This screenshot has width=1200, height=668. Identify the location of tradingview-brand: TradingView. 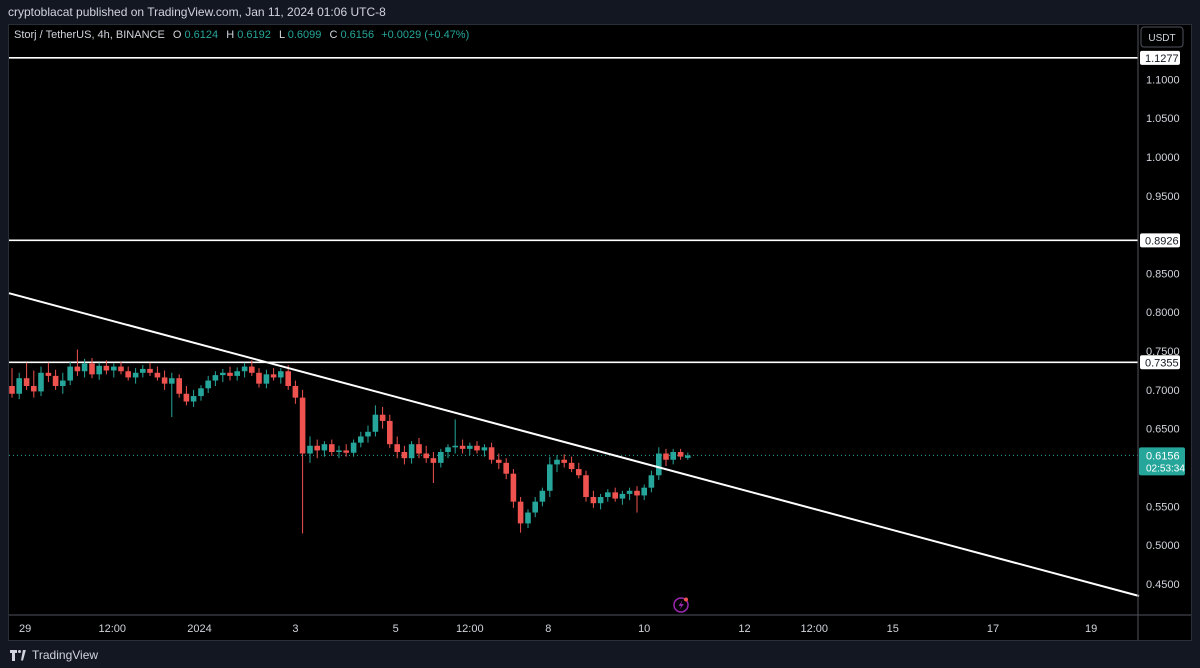
(54, 655).